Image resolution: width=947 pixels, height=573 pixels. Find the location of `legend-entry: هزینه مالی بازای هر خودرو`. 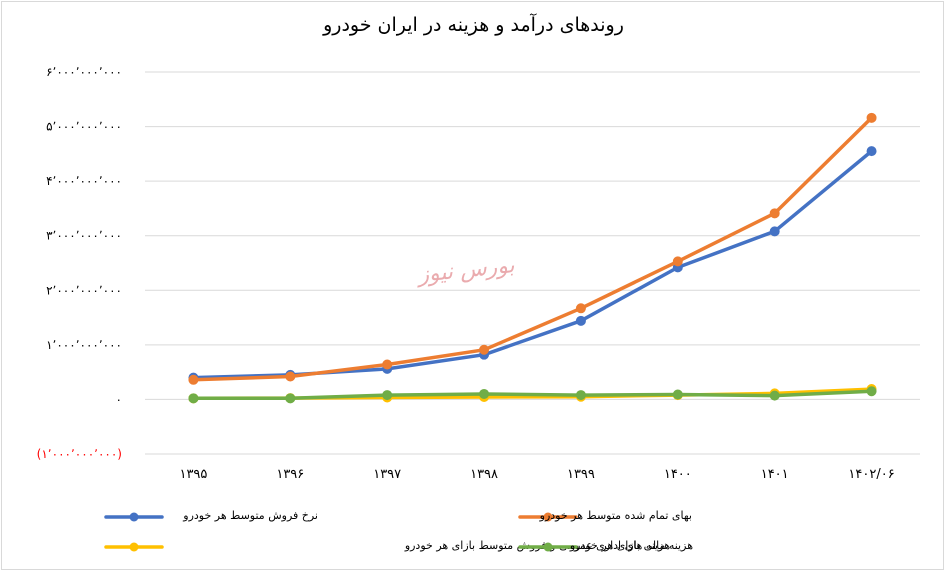

legend-entry: هزینه مالی بازای هر خودرو is located at coordinates (473, 547).